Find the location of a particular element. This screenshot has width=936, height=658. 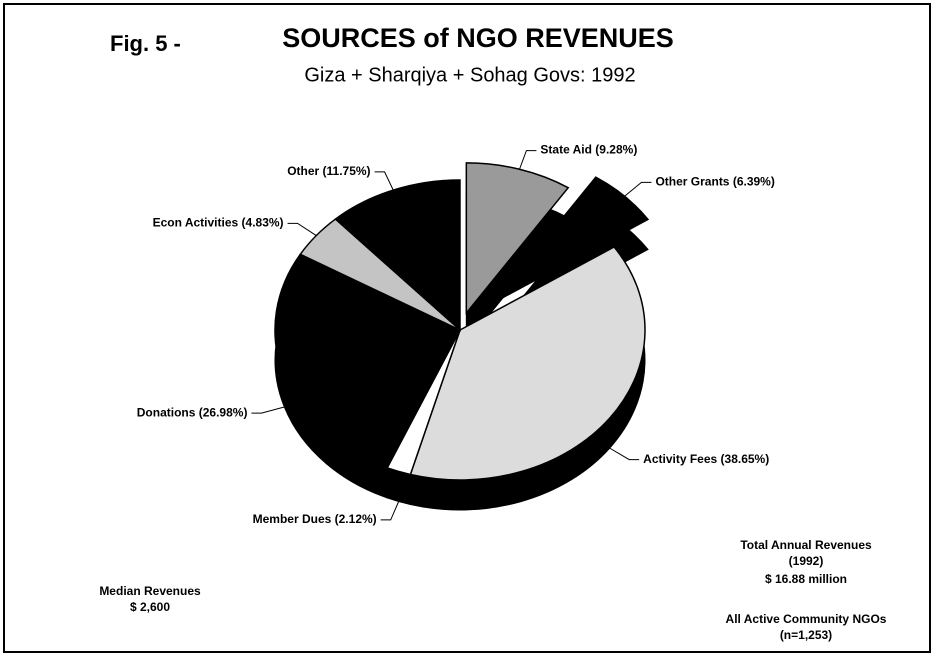

slice-label: Member Dues (2.12%) is located at coordinates (315, 519).